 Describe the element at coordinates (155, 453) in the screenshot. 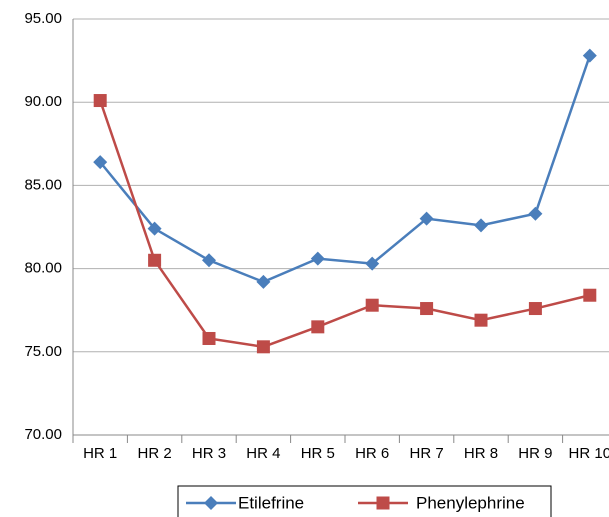

I see `x-tick-label: HR 2` at that location.